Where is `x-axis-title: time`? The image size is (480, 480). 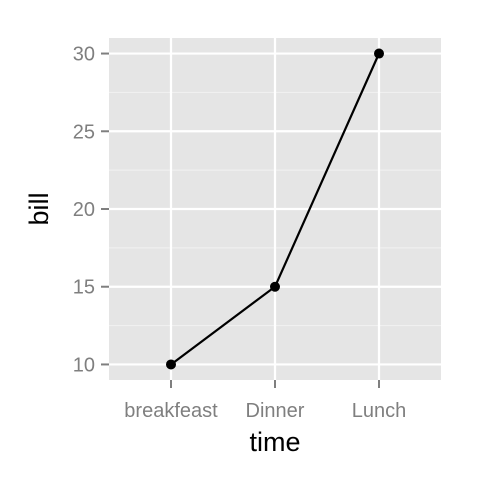
x-axis-title: time is located at coordinates (274, 442).